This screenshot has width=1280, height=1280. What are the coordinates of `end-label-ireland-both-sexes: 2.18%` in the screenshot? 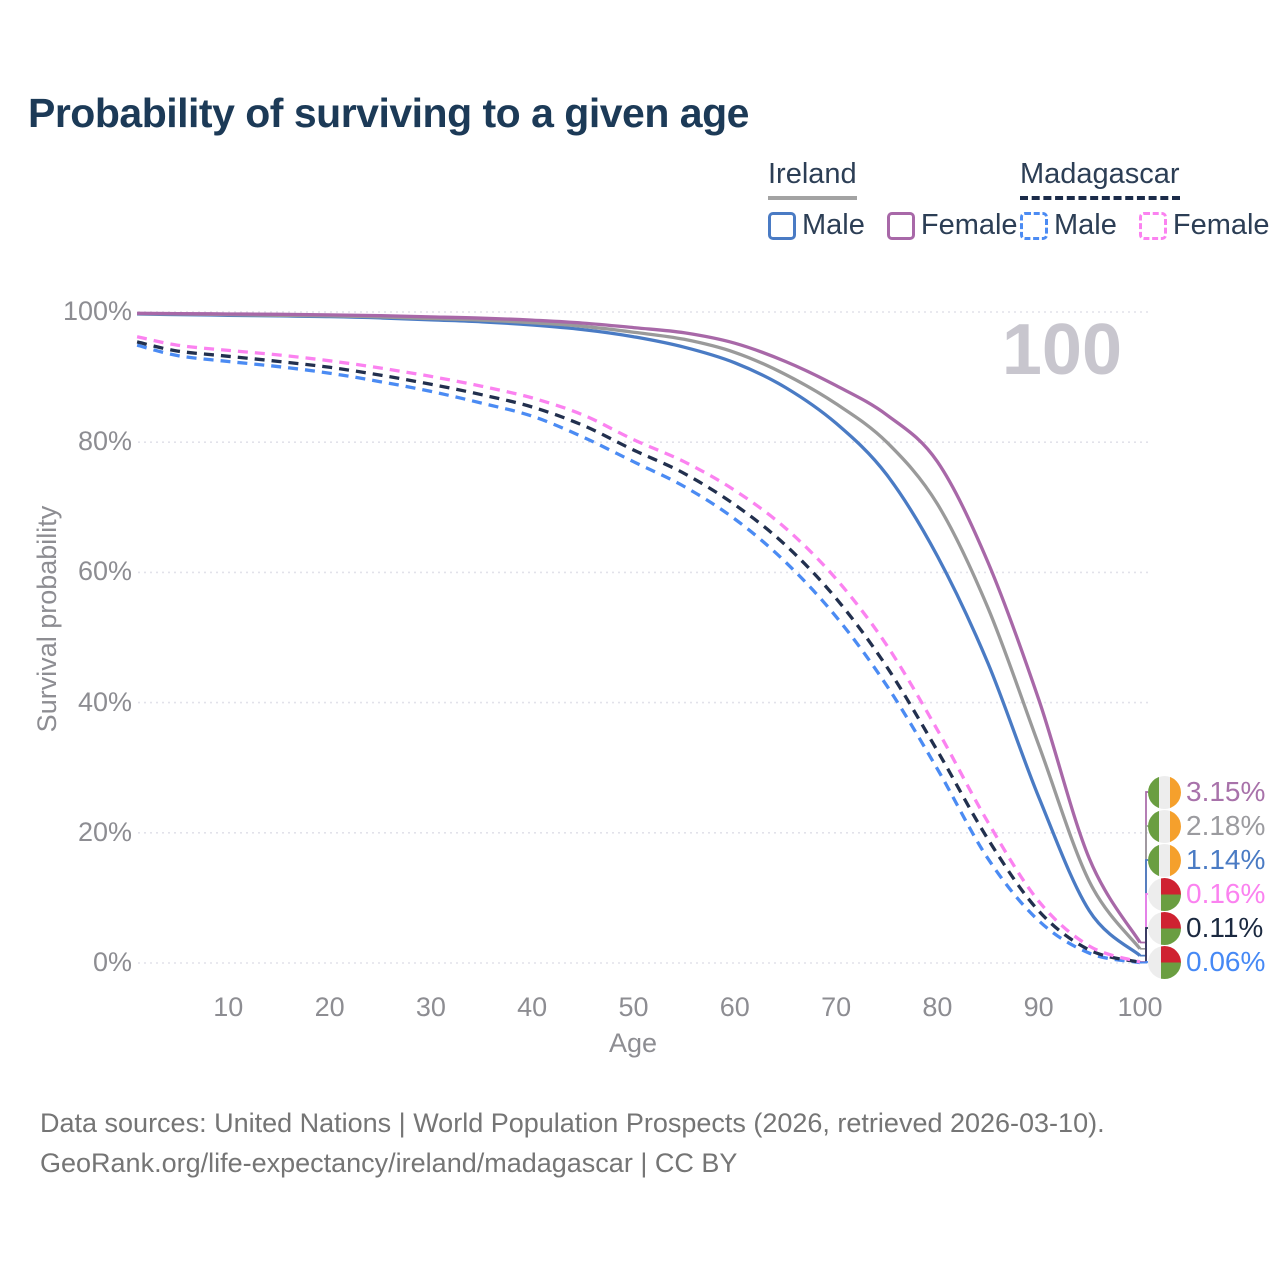 It's located at (1206, 826).